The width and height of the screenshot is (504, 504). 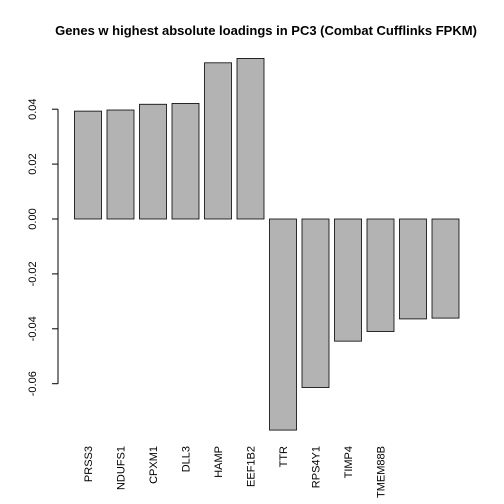 What do you see at coordinates (317, 467) in the screenshot?
I see `x-category-label: RPS4Y1` at bounding box center [317, 467].